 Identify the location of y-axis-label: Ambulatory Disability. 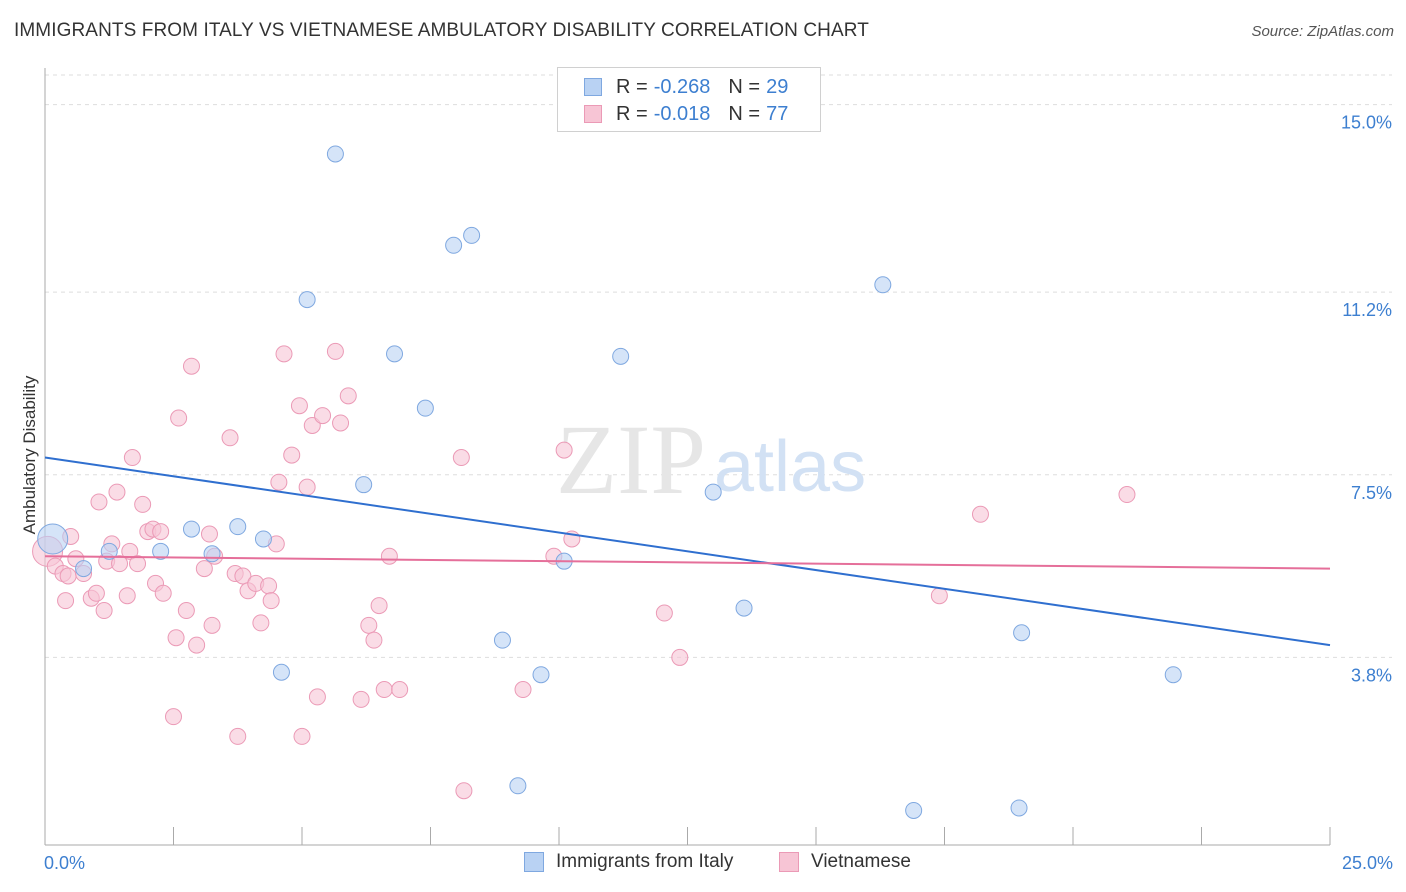
(29, 454).